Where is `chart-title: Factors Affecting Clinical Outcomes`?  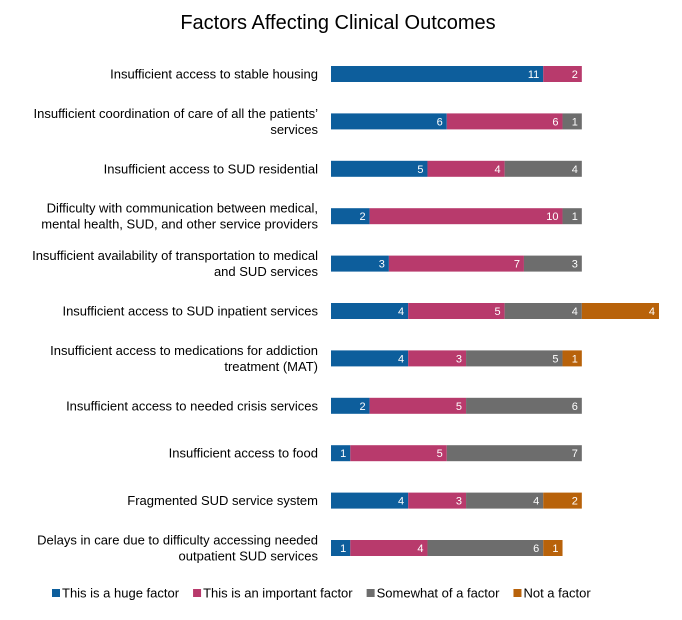
chart-title: Factors Affecting Clinical Outcomes is located at coordinates (337, 23).